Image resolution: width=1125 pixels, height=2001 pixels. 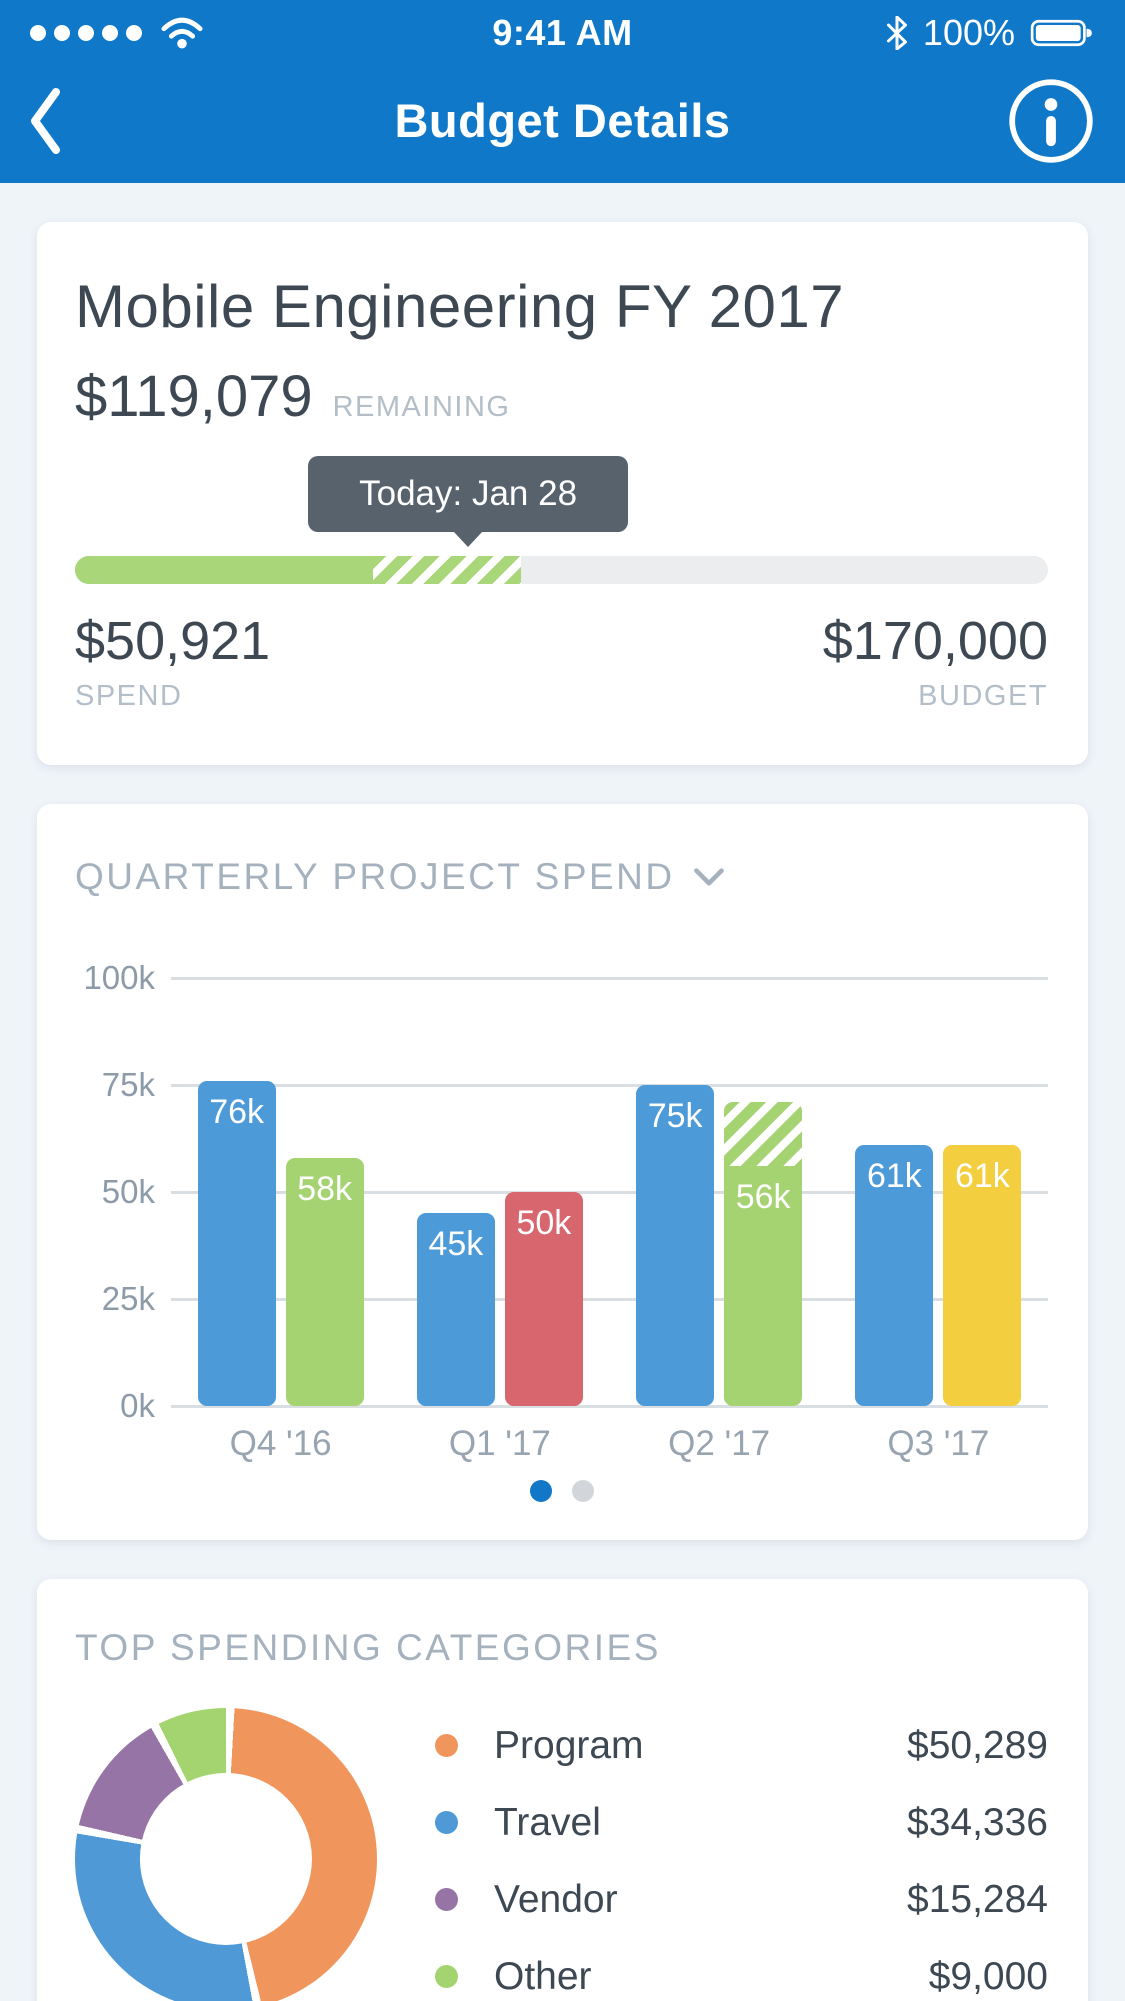 I want to click on legend-category-label: Travel, so click(x=547, y=1822).